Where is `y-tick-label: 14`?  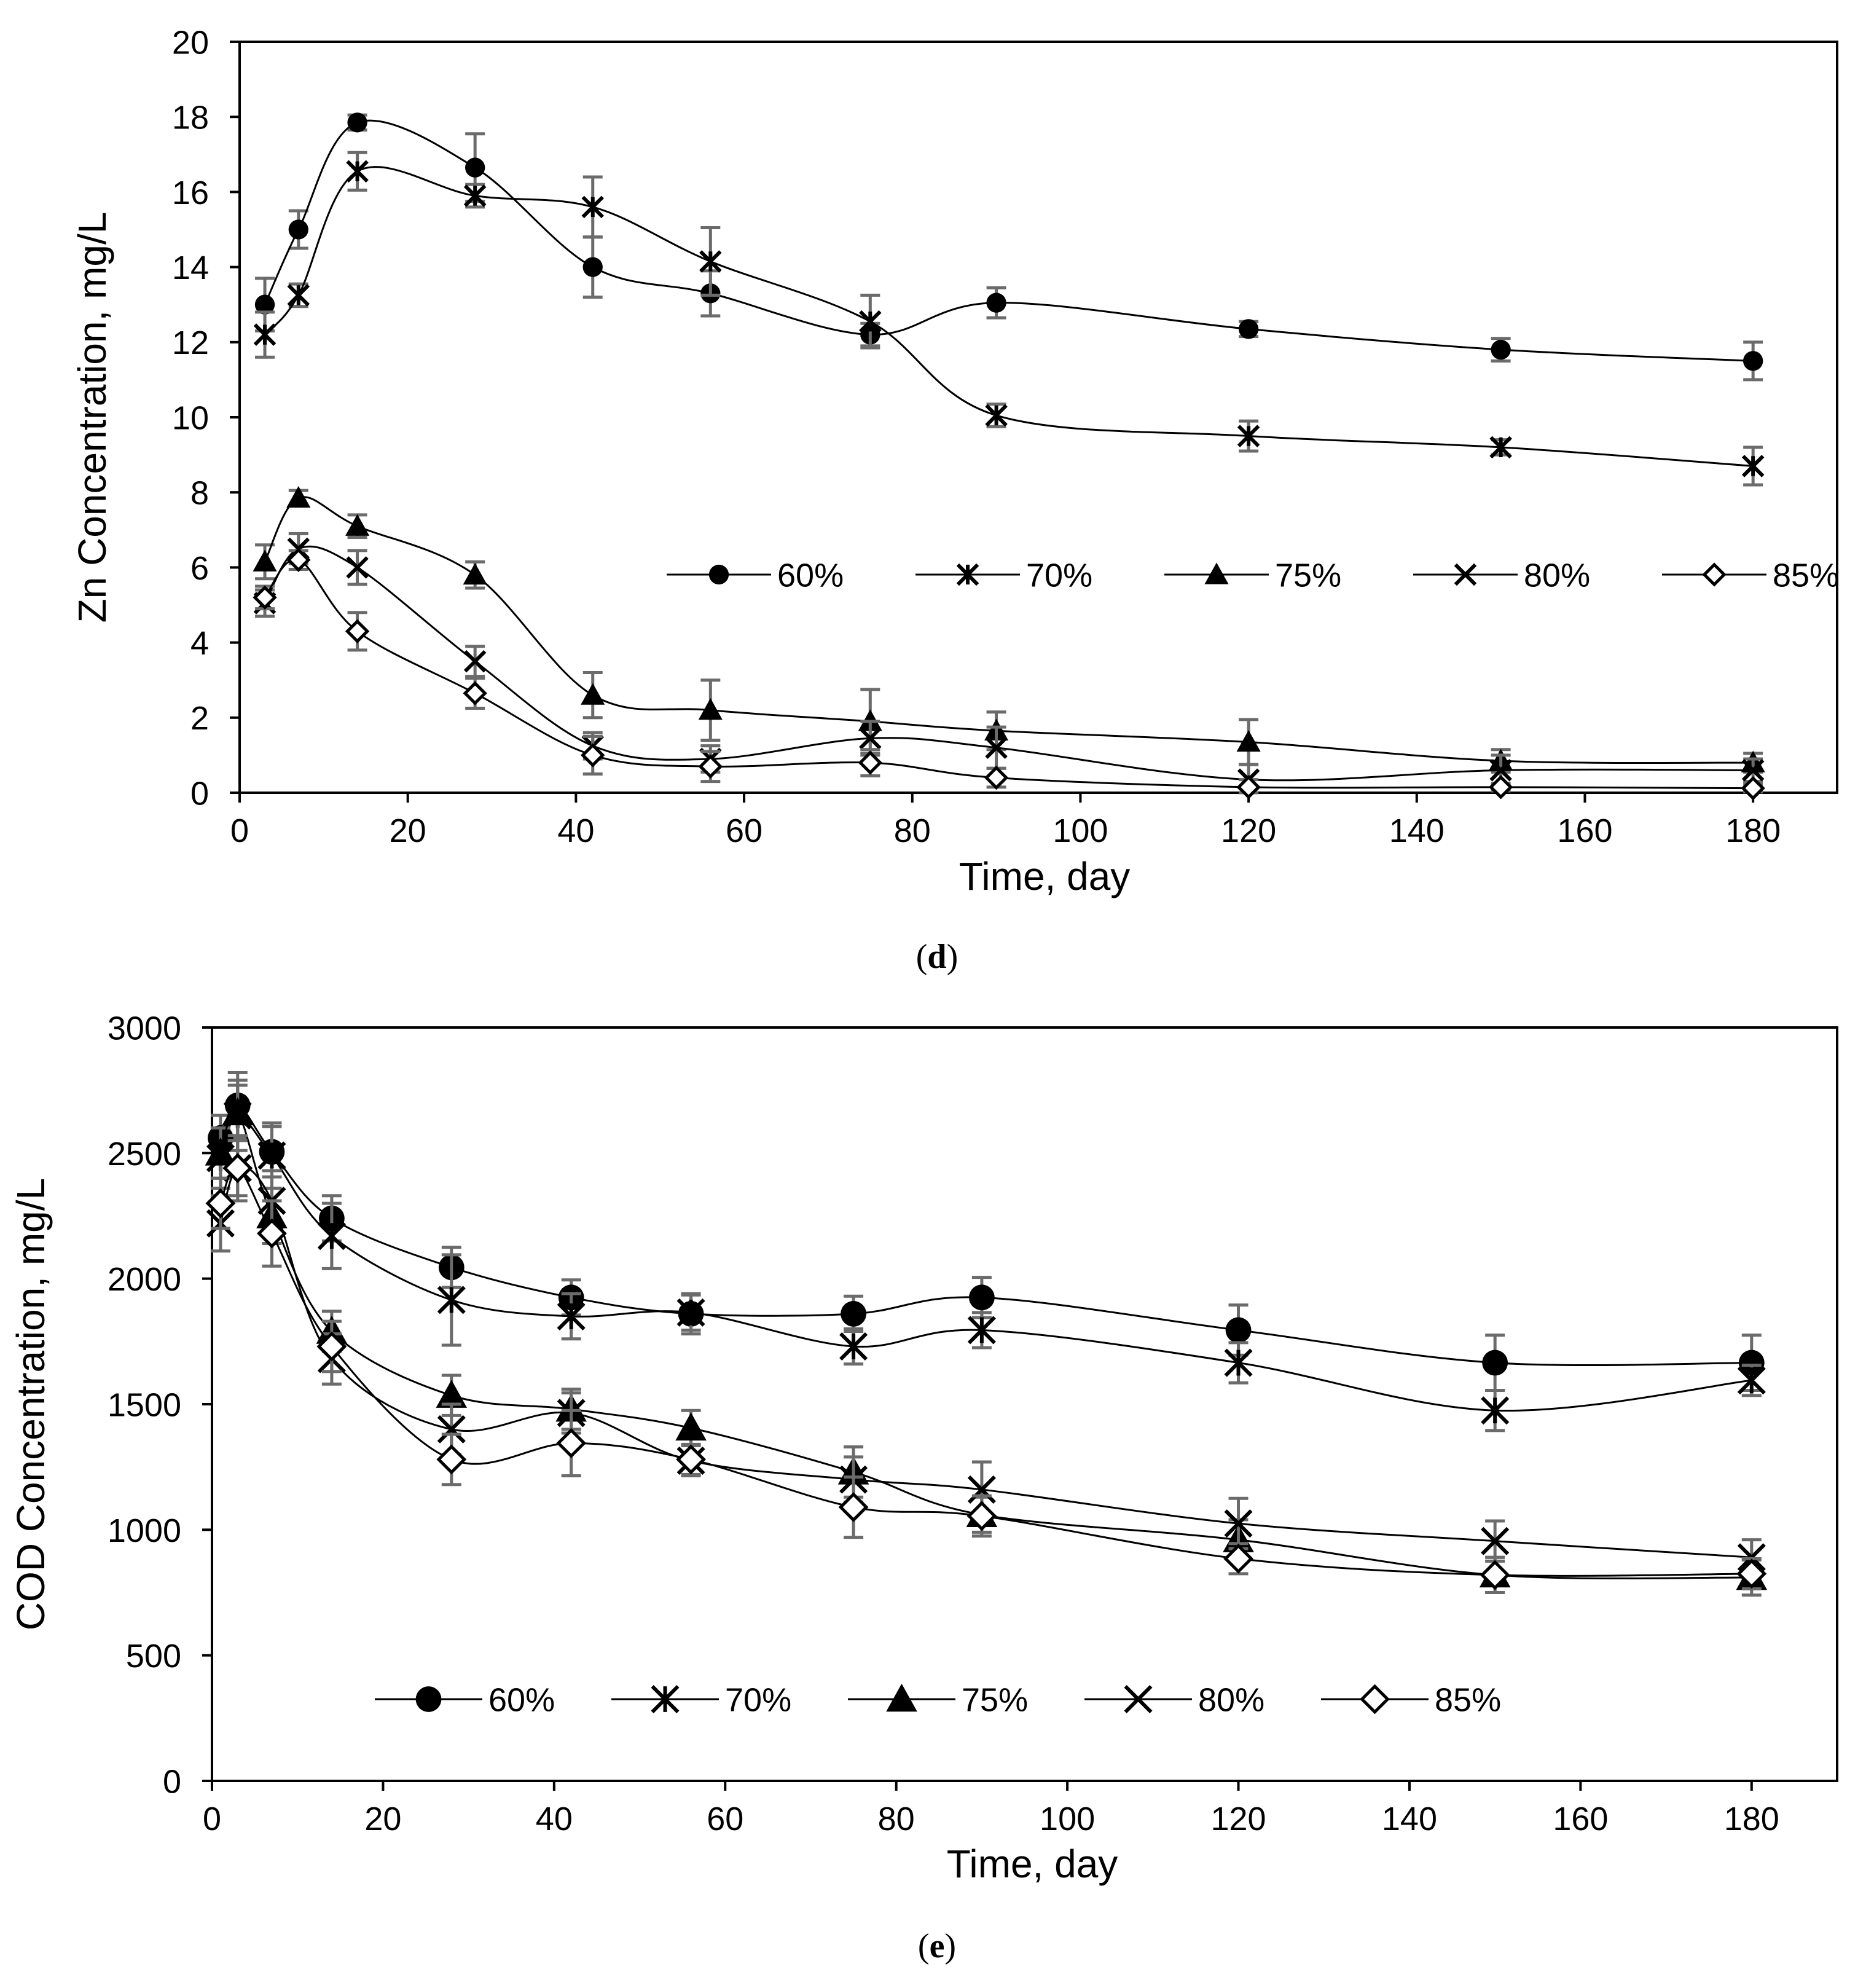 y-tick-label: 14 is located at coordinates (190, 267).